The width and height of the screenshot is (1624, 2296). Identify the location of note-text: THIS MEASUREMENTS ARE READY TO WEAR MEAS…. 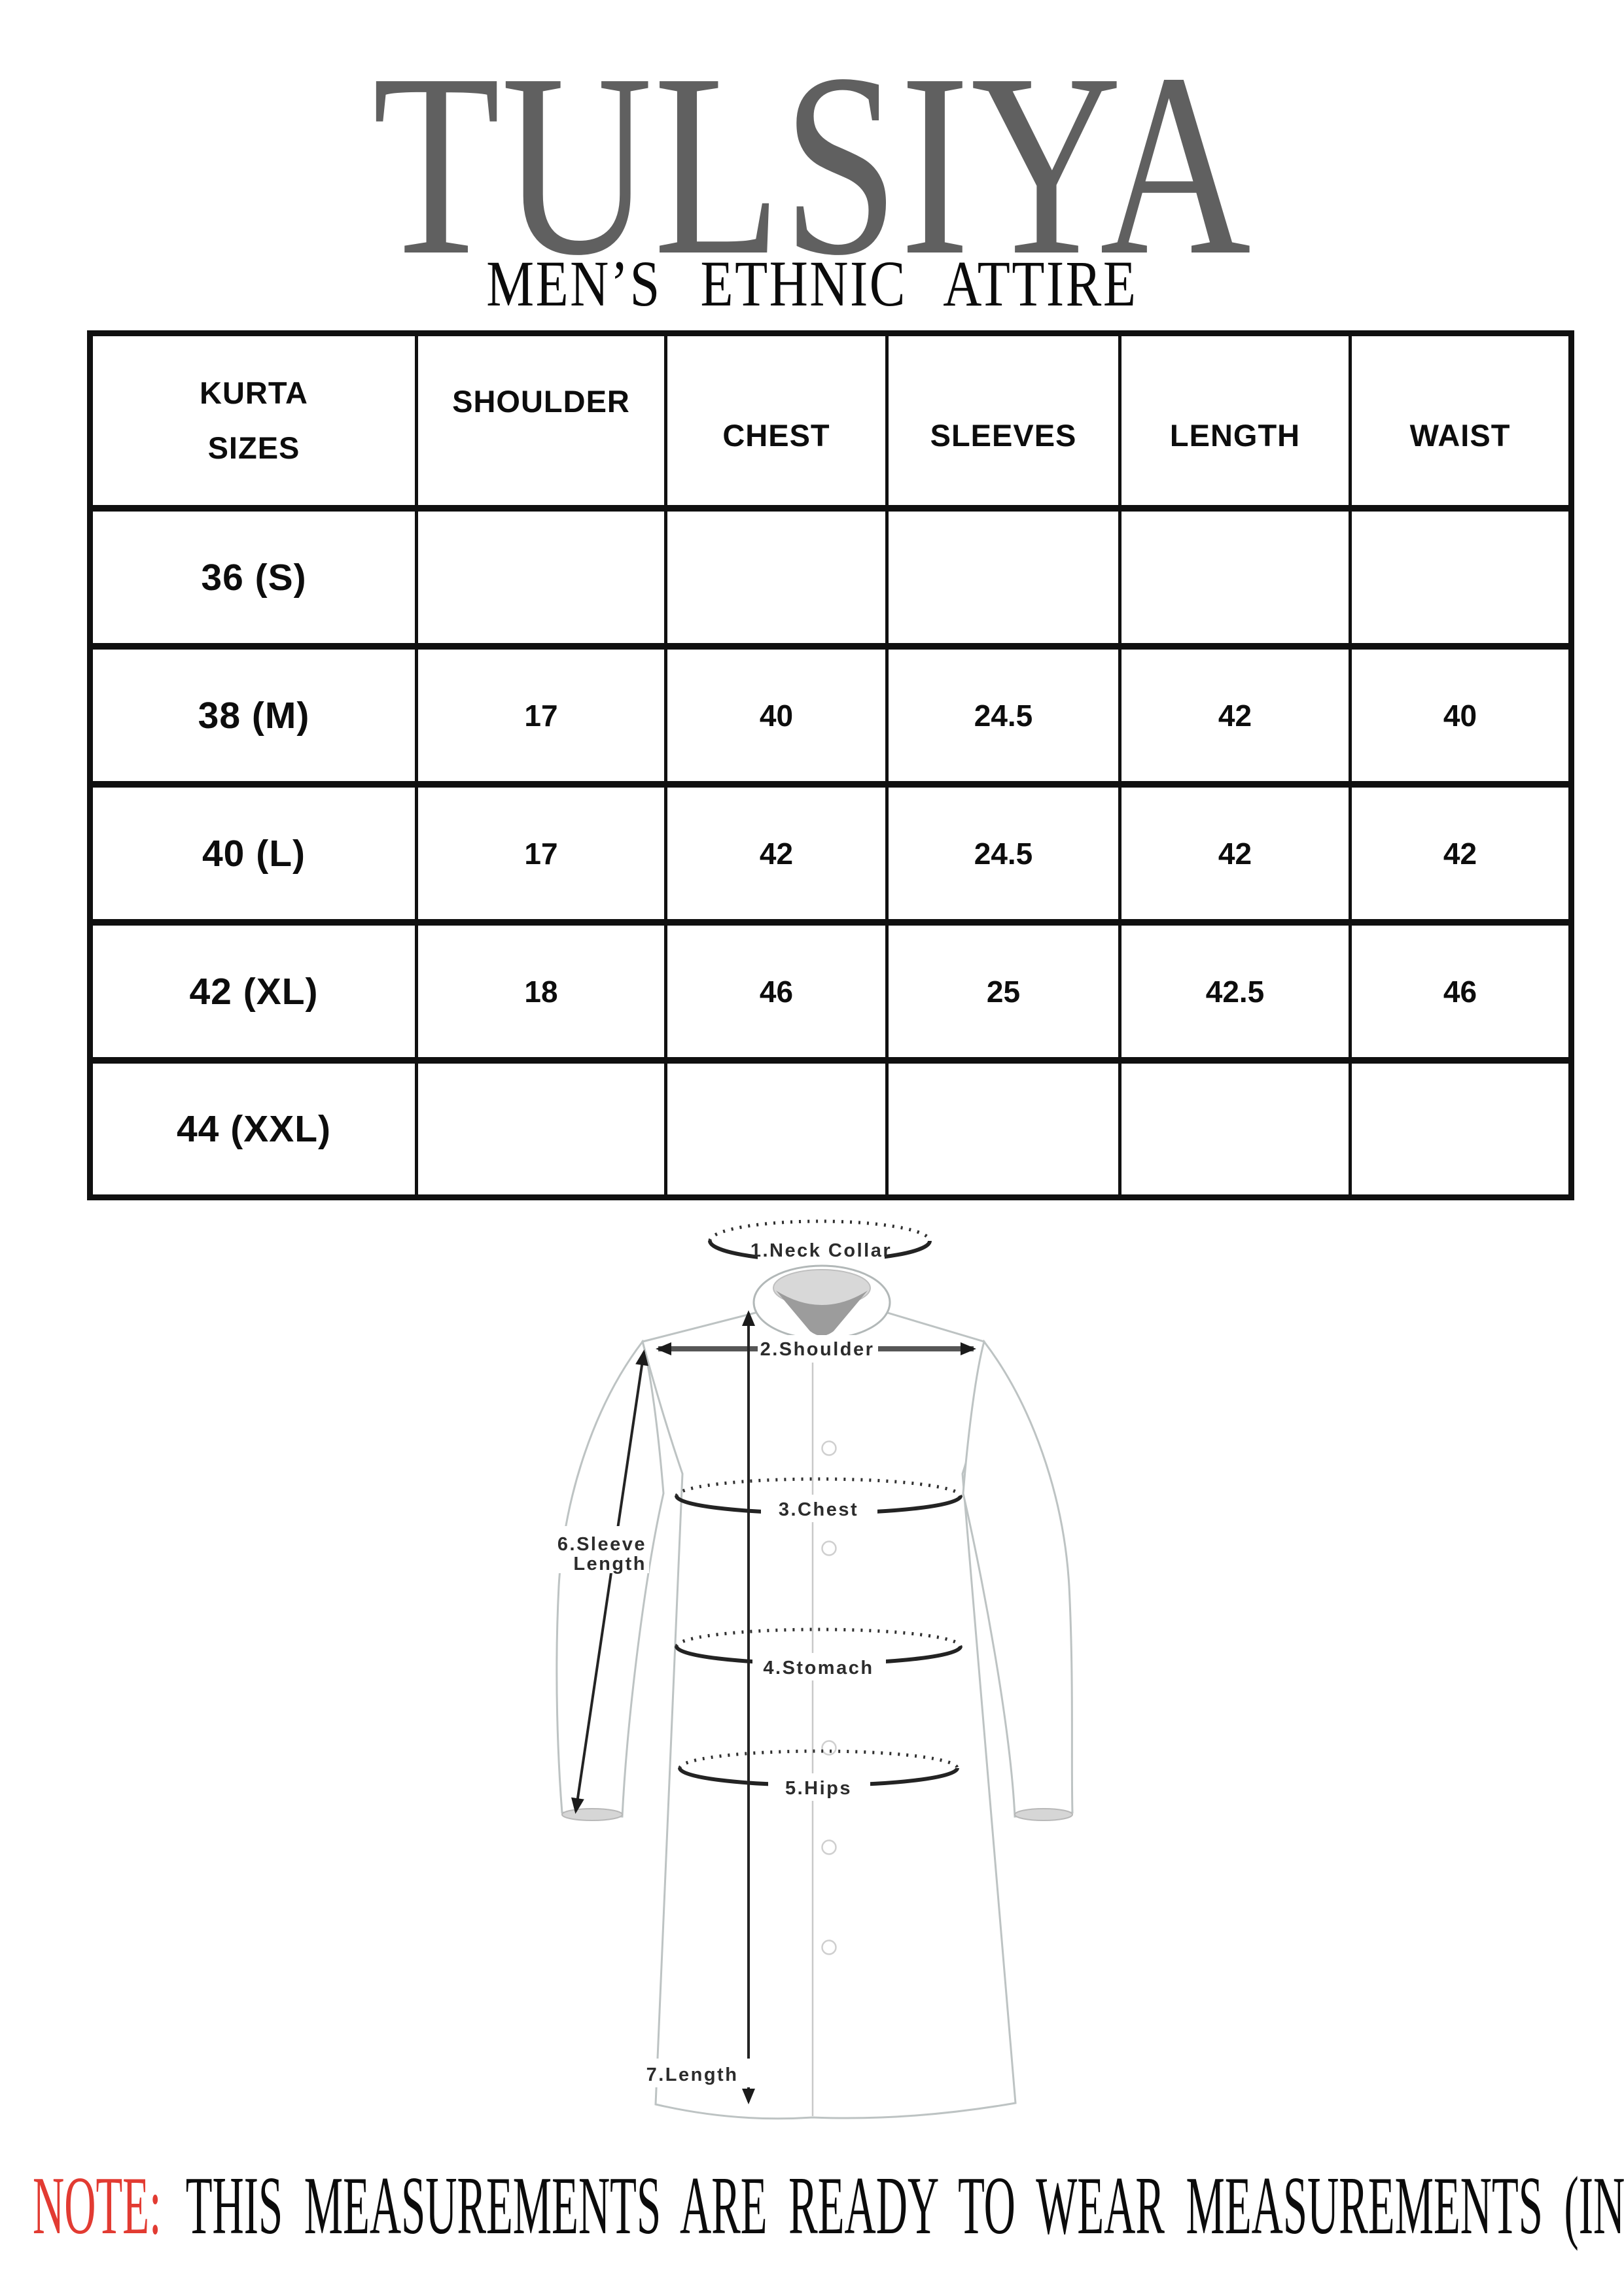
(904, 2206).